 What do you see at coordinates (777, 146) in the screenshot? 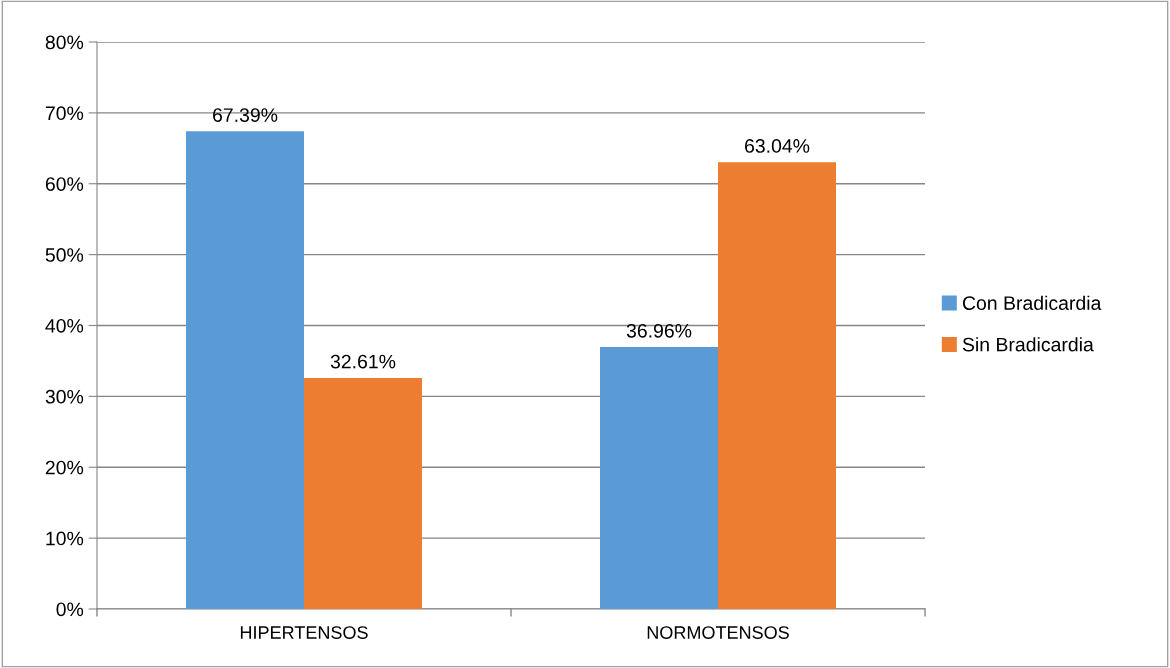
I see `data-label: 63.04%` at bounding box center [777, 146].